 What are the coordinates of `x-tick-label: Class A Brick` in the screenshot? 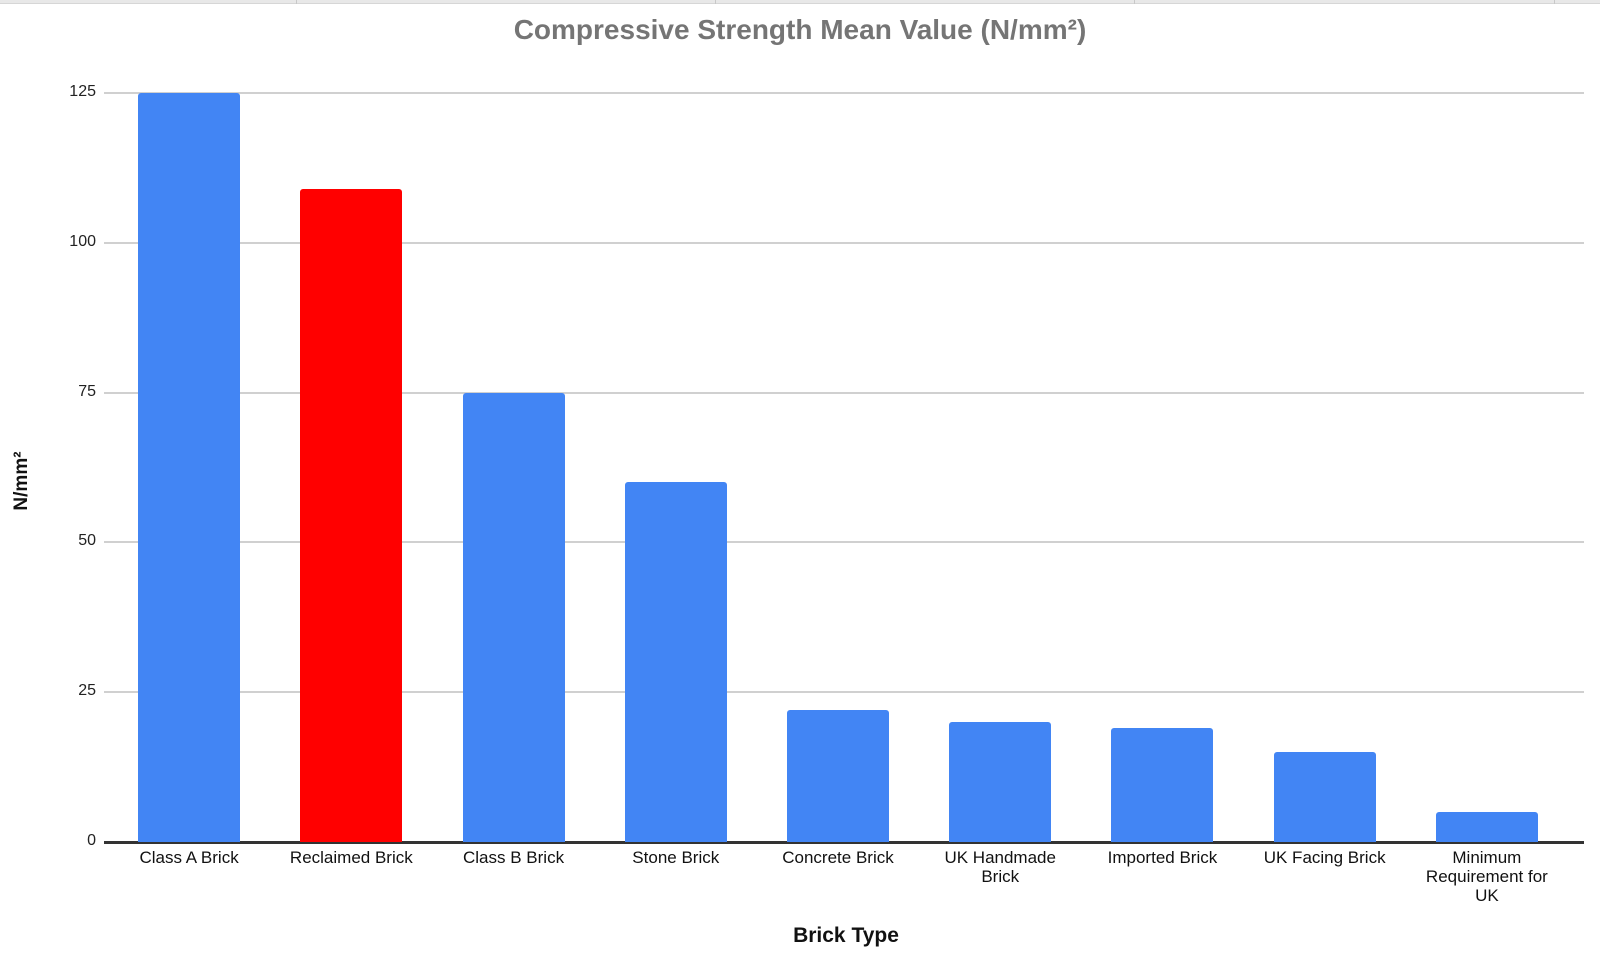 It's located at (189, 857).